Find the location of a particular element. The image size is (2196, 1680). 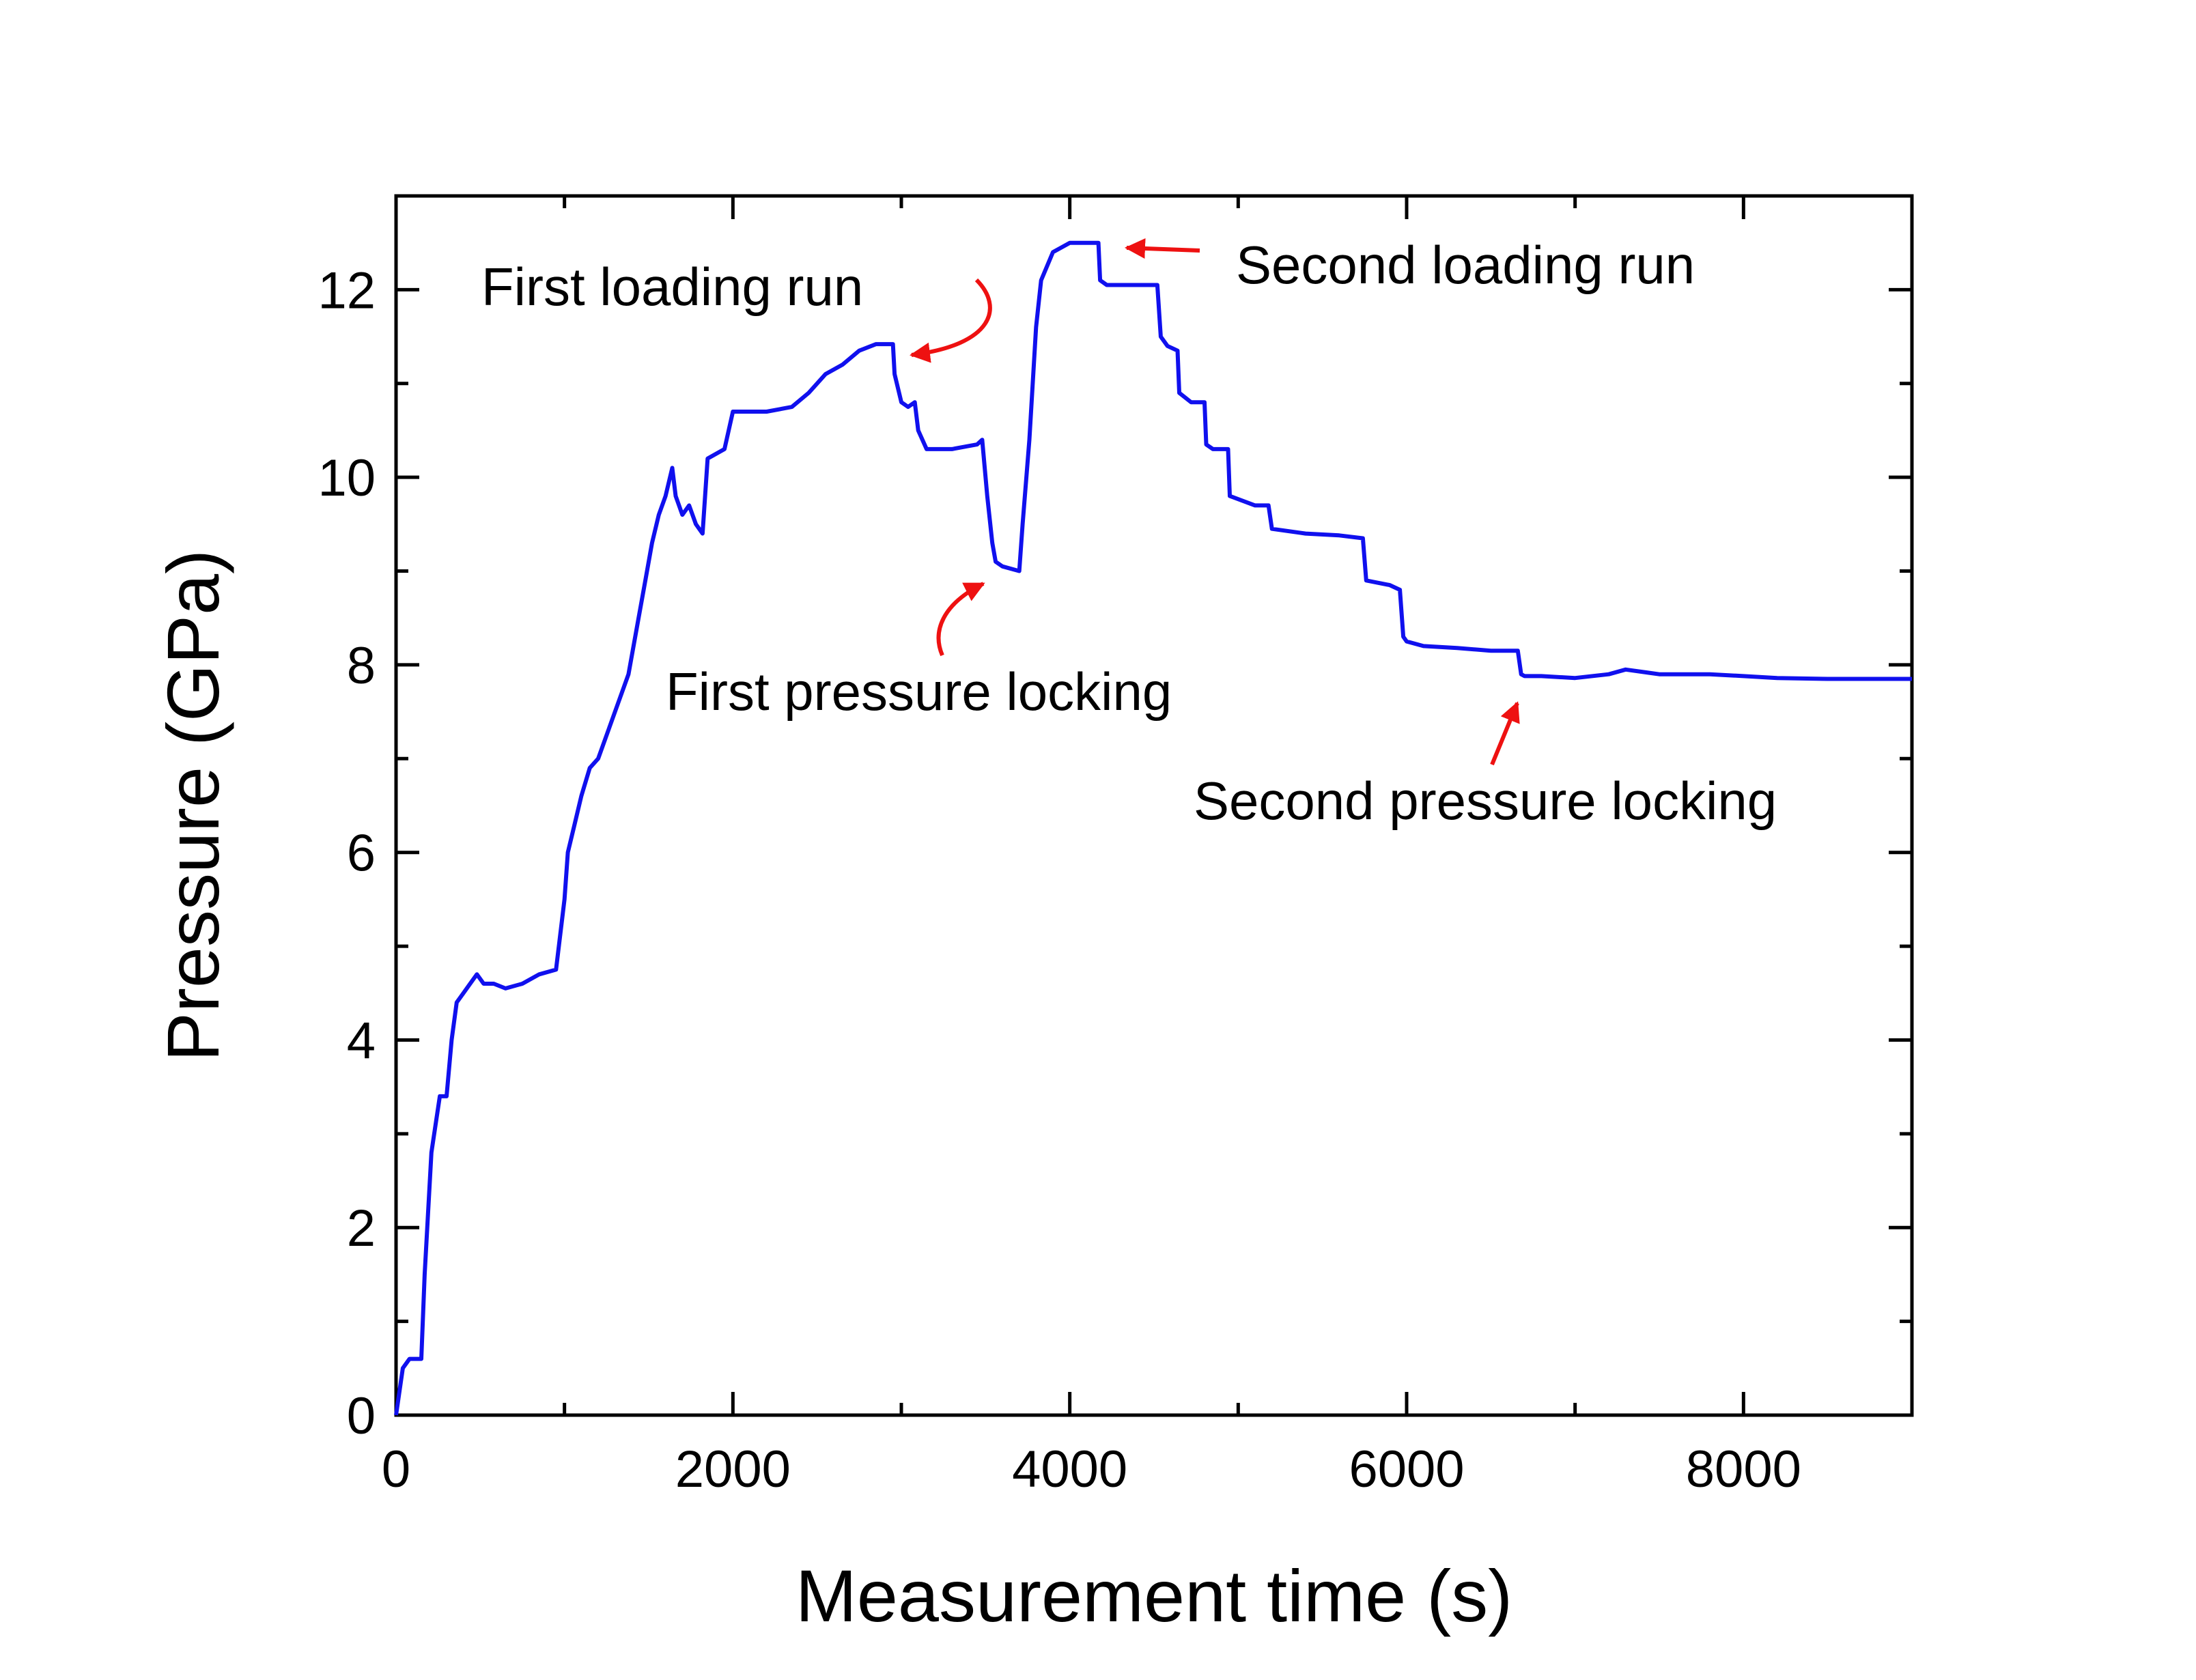

arrow-first-loading-run is located at coordinates (951, 320).